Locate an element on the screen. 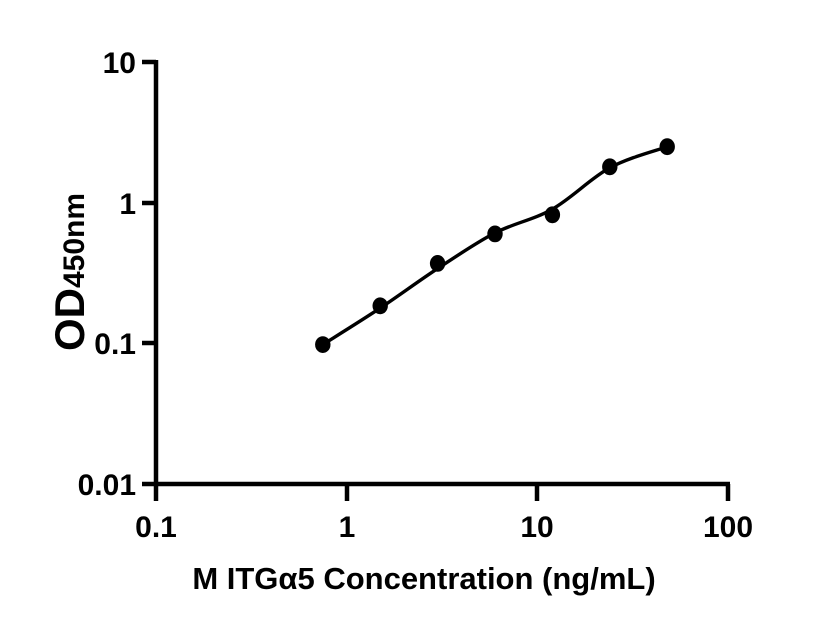 The image size is (816, 640). y-axis-title: OD450nm is located at coordinates (69, 272).